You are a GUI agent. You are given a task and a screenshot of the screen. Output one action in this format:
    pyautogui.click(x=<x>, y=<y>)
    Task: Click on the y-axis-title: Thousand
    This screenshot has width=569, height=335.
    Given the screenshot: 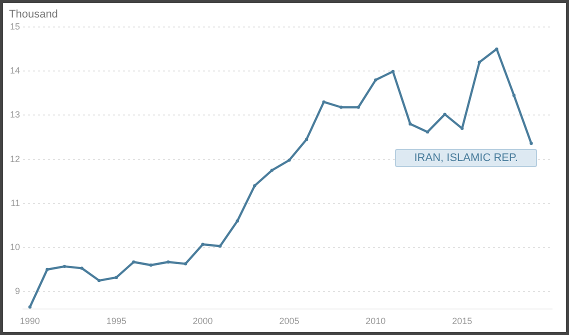 What is the action you would take?
    pyautogui.click(x=33, y=14)
    